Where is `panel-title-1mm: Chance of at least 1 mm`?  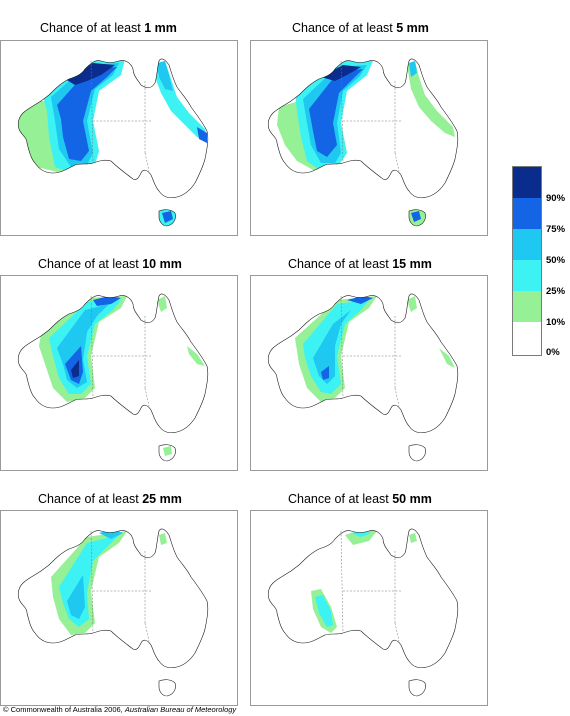 panel-title-1mm: Chance of at least 1 mm is located at coordinates (108, 28).